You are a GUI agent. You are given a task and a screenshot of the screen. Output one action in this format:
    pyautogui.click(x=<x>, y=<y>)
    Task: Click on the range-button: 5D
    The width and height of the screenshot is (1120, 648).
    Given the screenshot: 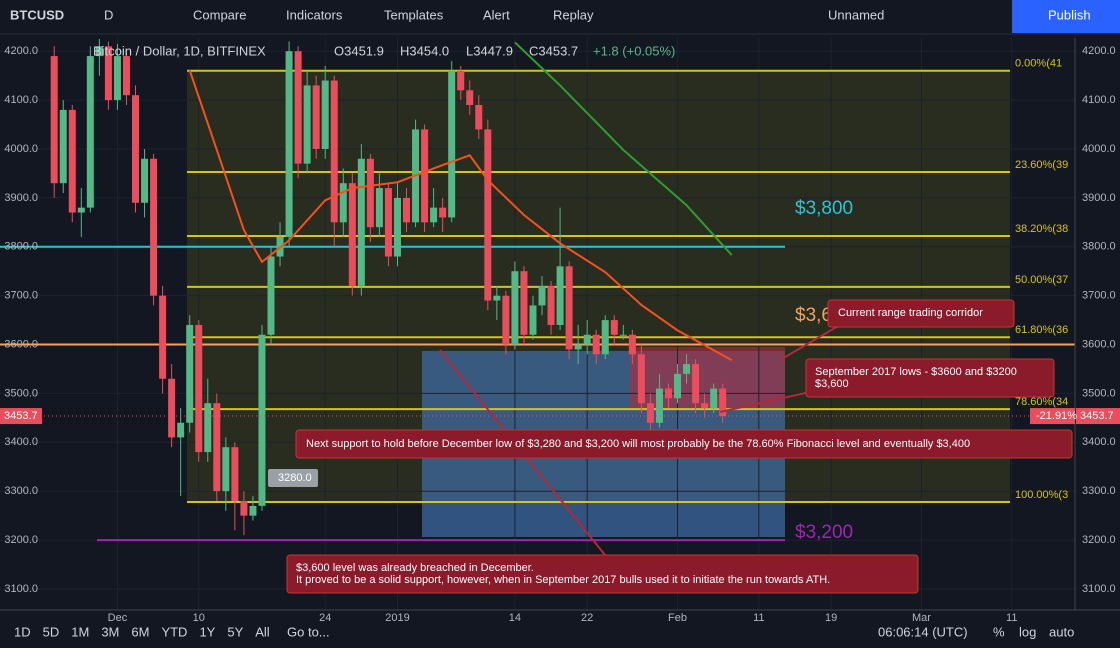 What is the action you would take?
    pyautogui.click(x=51, y=631)
    